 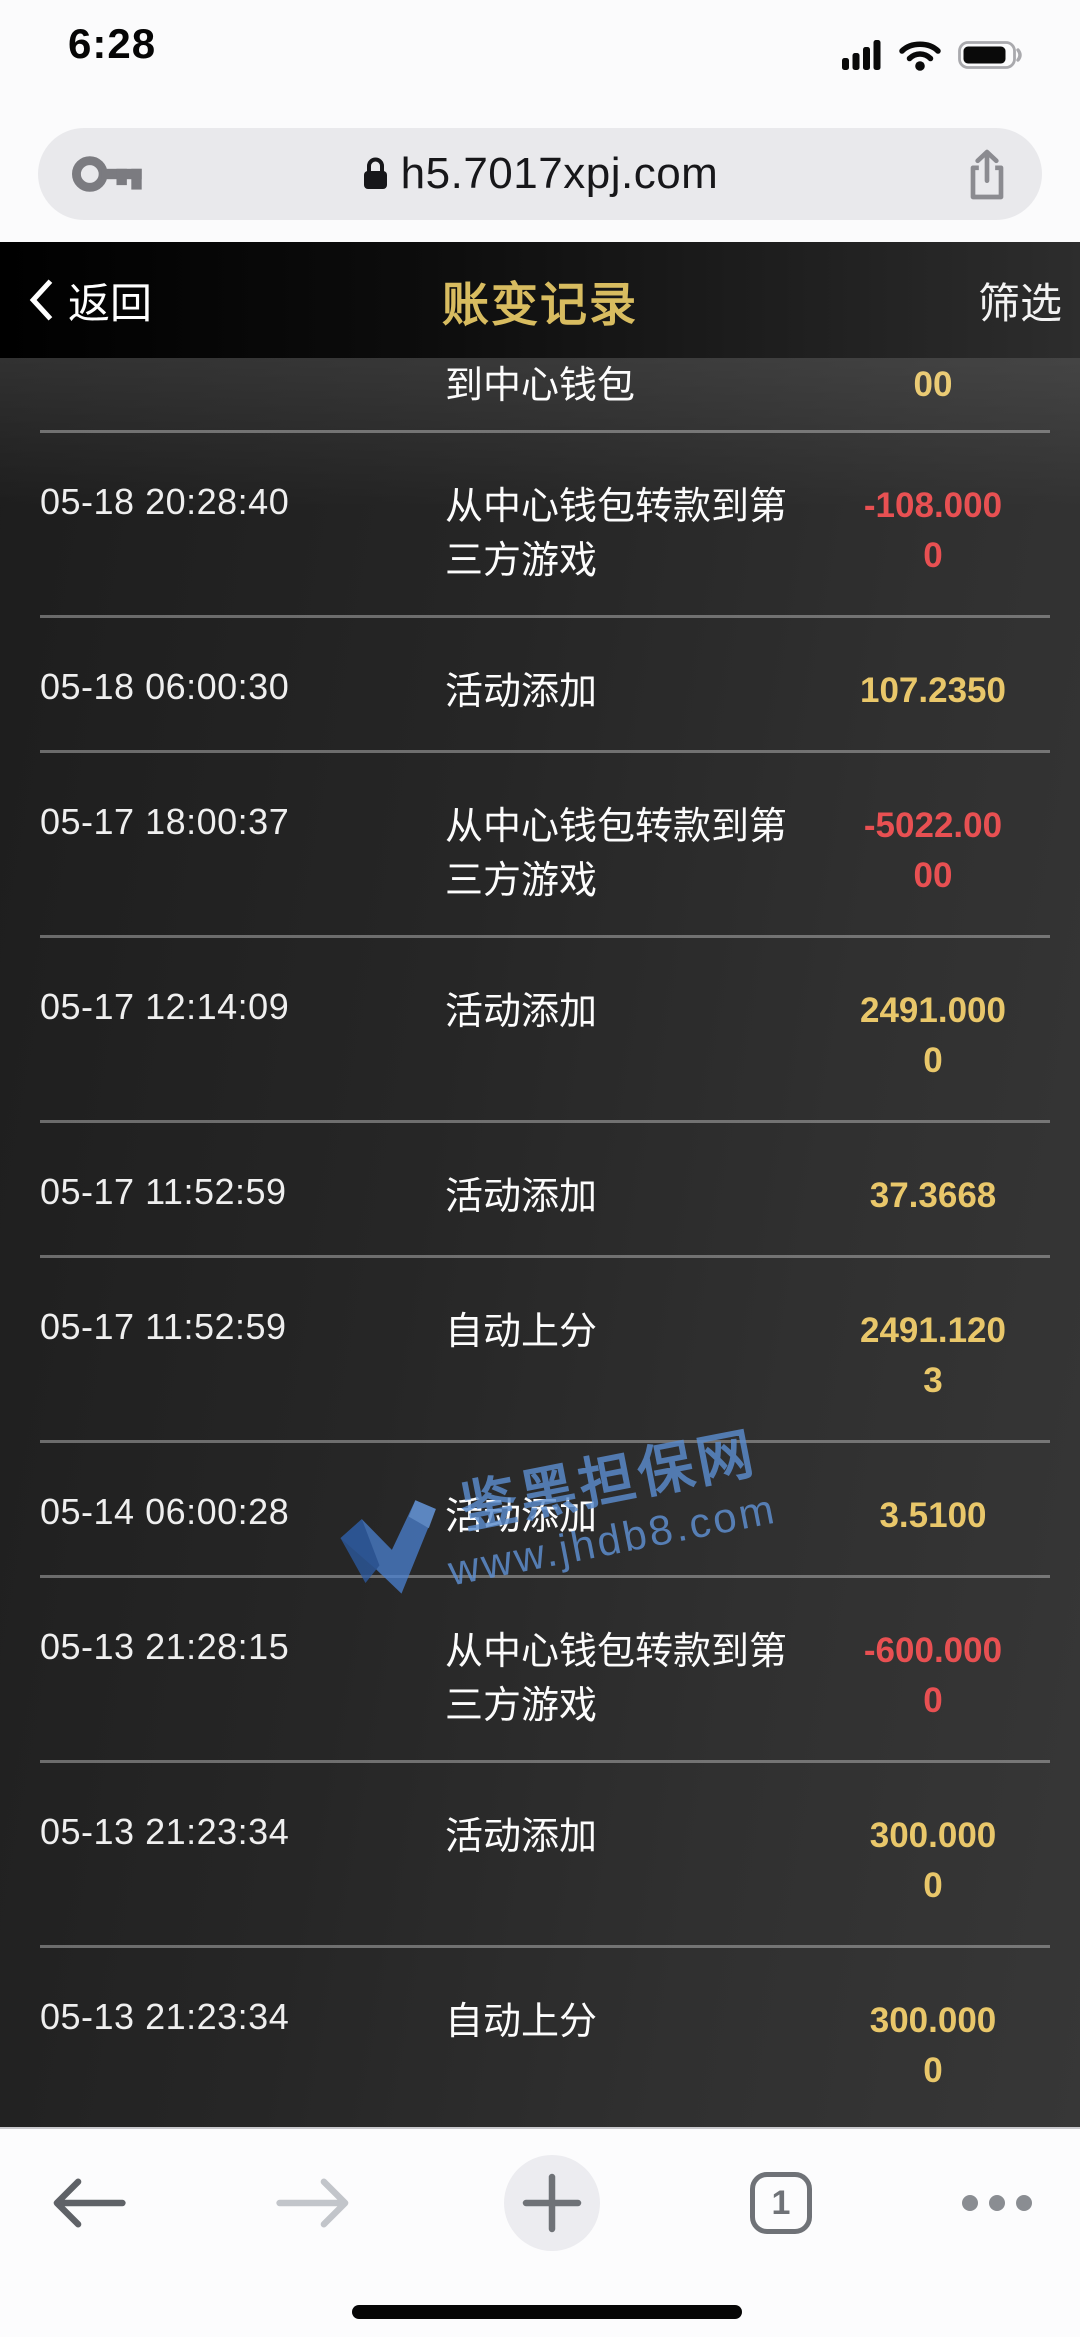 I want to click on url-text: h5.7017xpj.com, so click(x=559, y=173).